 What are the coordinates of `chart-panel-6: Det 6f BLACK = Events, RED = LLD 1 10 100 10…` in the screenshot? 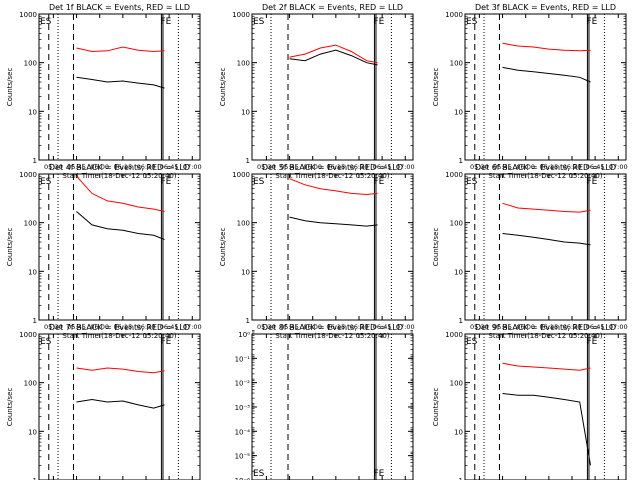 It's located at (530, 251).